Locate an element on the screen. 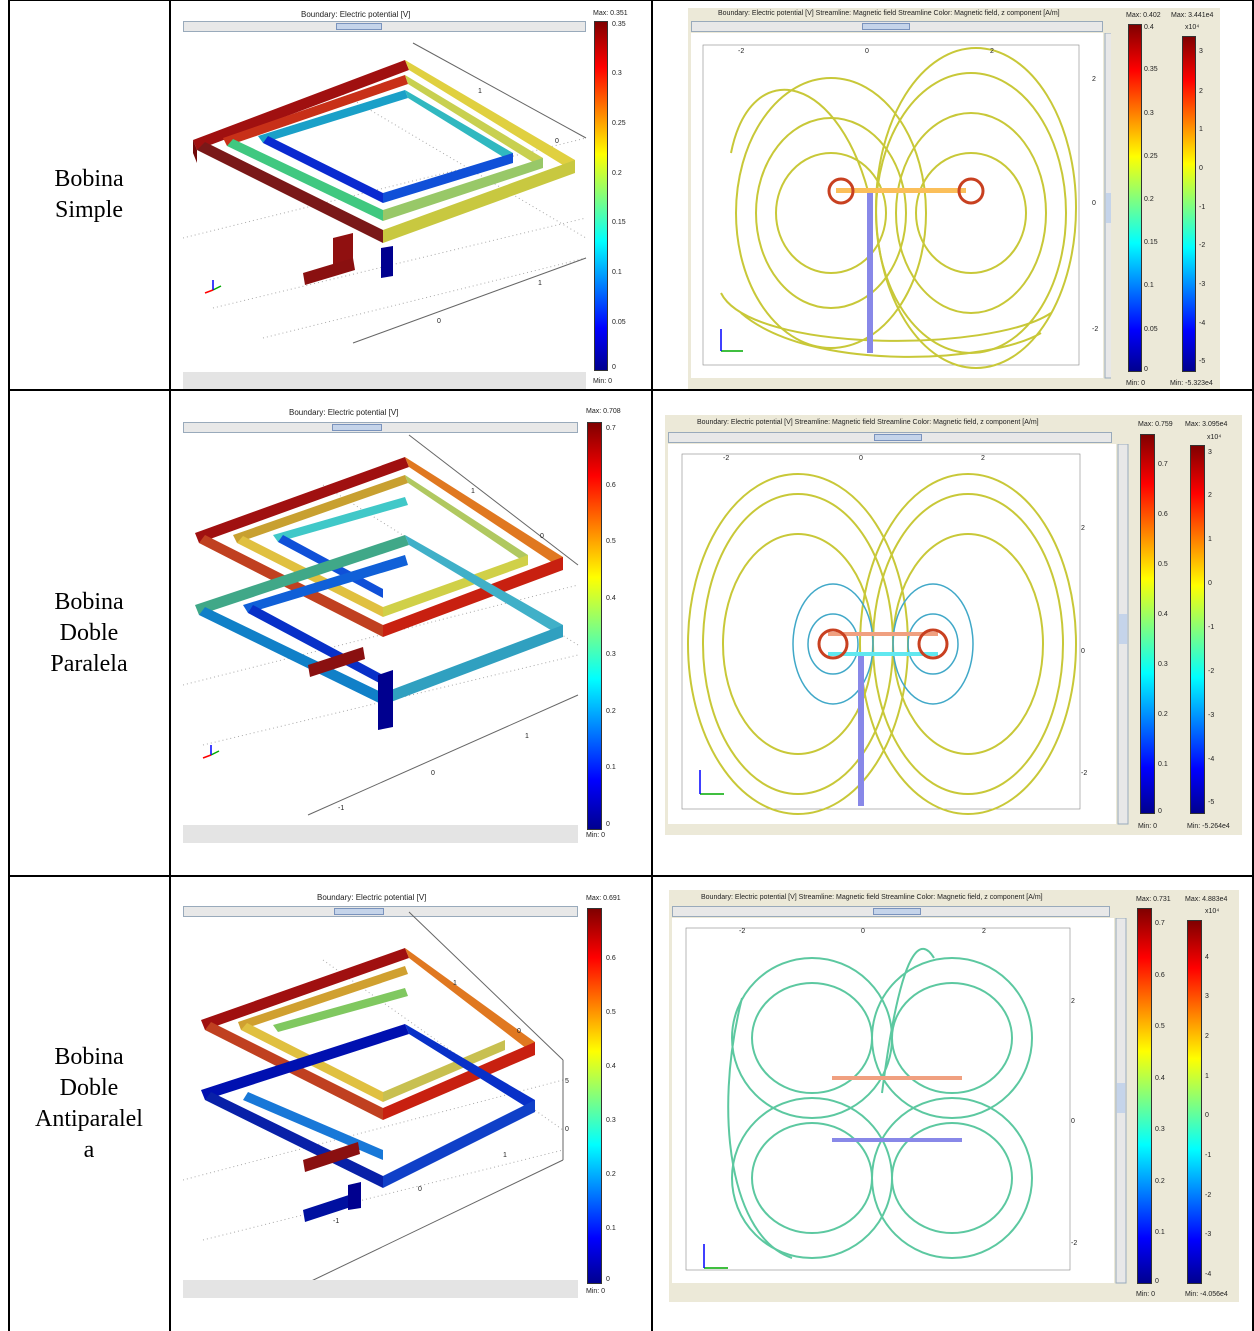  colorbar-max-label: Max: 0.708 is located at coordinates (603, 411).